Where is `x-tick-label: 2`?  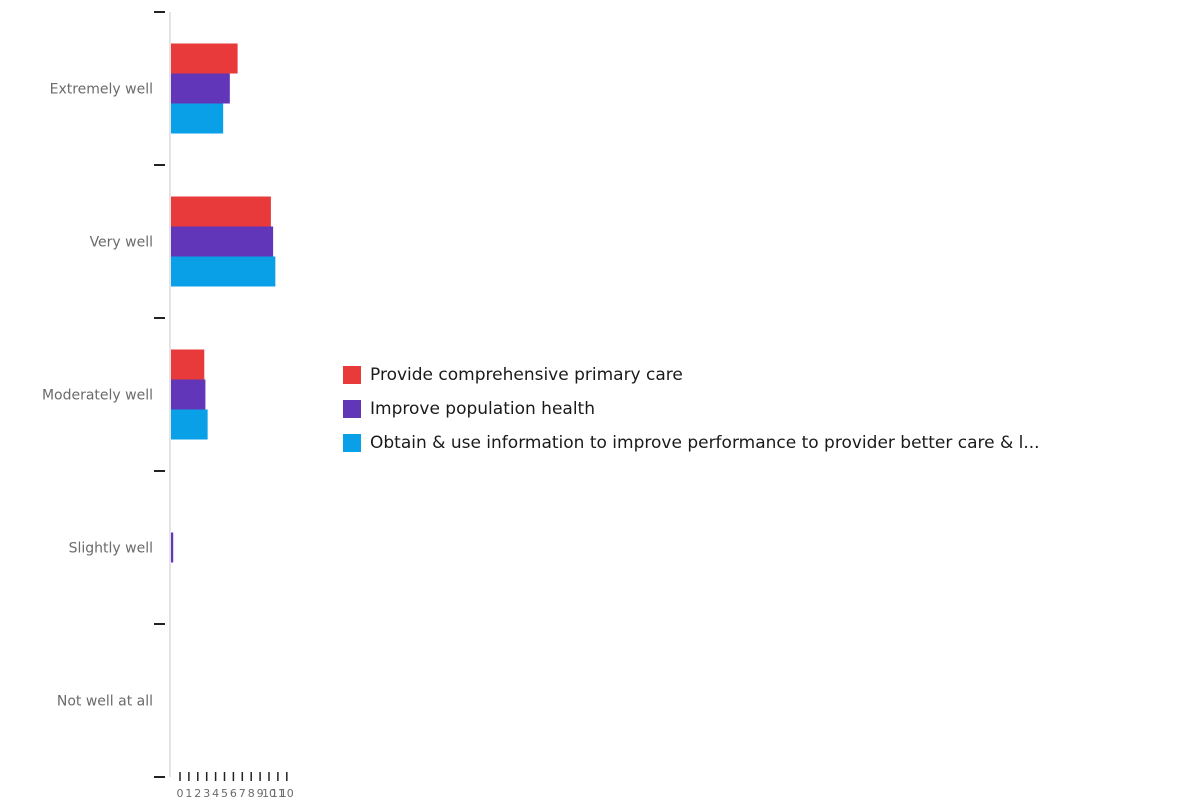 x-tick-label: 2 is located at coordinates (197, 793).